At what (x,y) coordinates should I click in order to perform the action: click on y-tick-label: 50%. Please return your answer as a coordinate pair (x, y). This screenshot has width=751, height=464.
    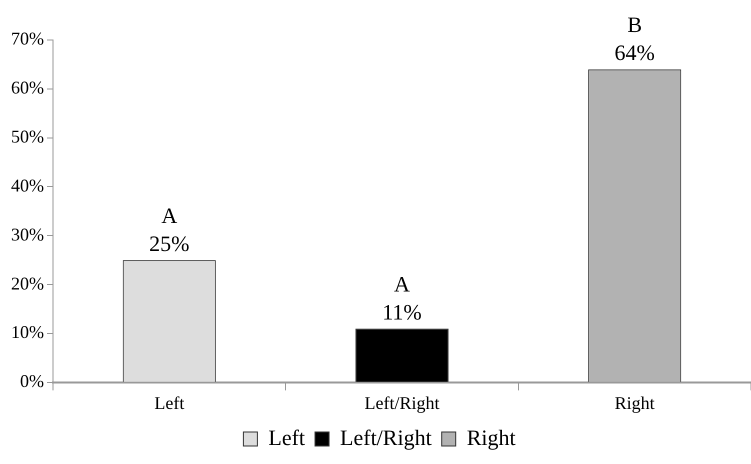
    Looking at the image, I should click on (27, 136).